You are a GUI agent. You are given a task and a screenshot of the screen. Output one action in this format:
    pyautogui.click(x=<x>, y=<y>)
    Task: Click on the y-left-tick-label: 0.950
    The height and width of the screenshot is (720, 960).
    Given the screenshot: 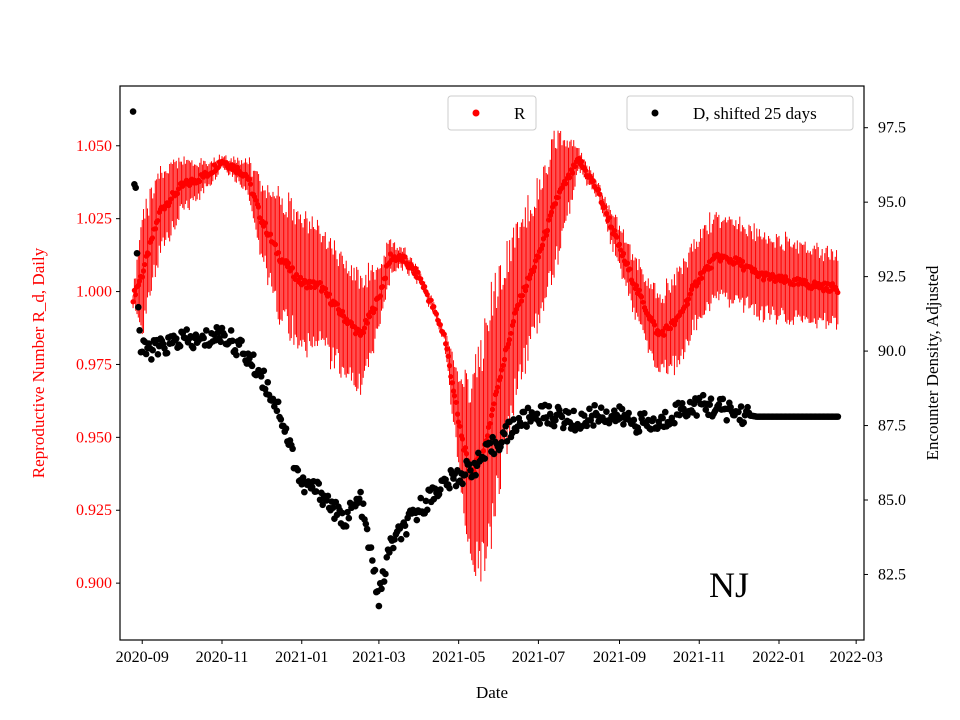 What is the action you would take?
    pyautogui.click(x=94, y=437)
    